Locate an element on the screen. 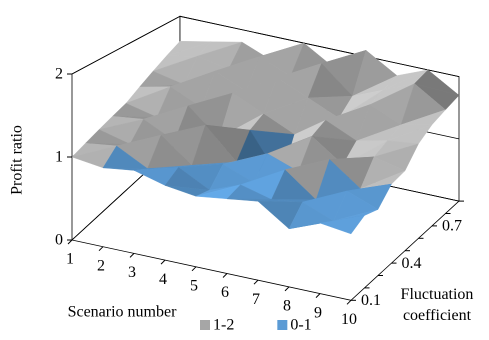  x-tick-label: 6 is located at coordinates (225, 292).